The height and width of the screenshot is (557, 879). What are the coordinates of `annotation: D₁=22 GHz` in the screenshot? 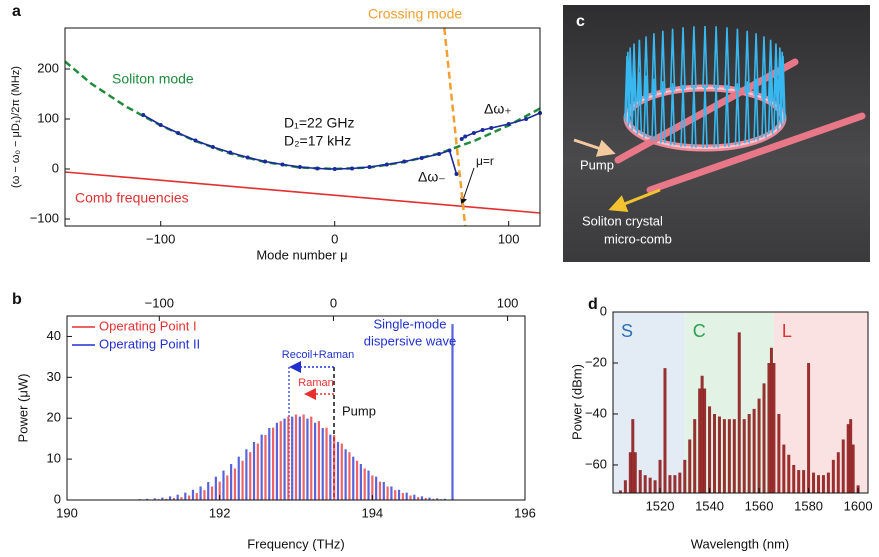 It's located at (319, 123).